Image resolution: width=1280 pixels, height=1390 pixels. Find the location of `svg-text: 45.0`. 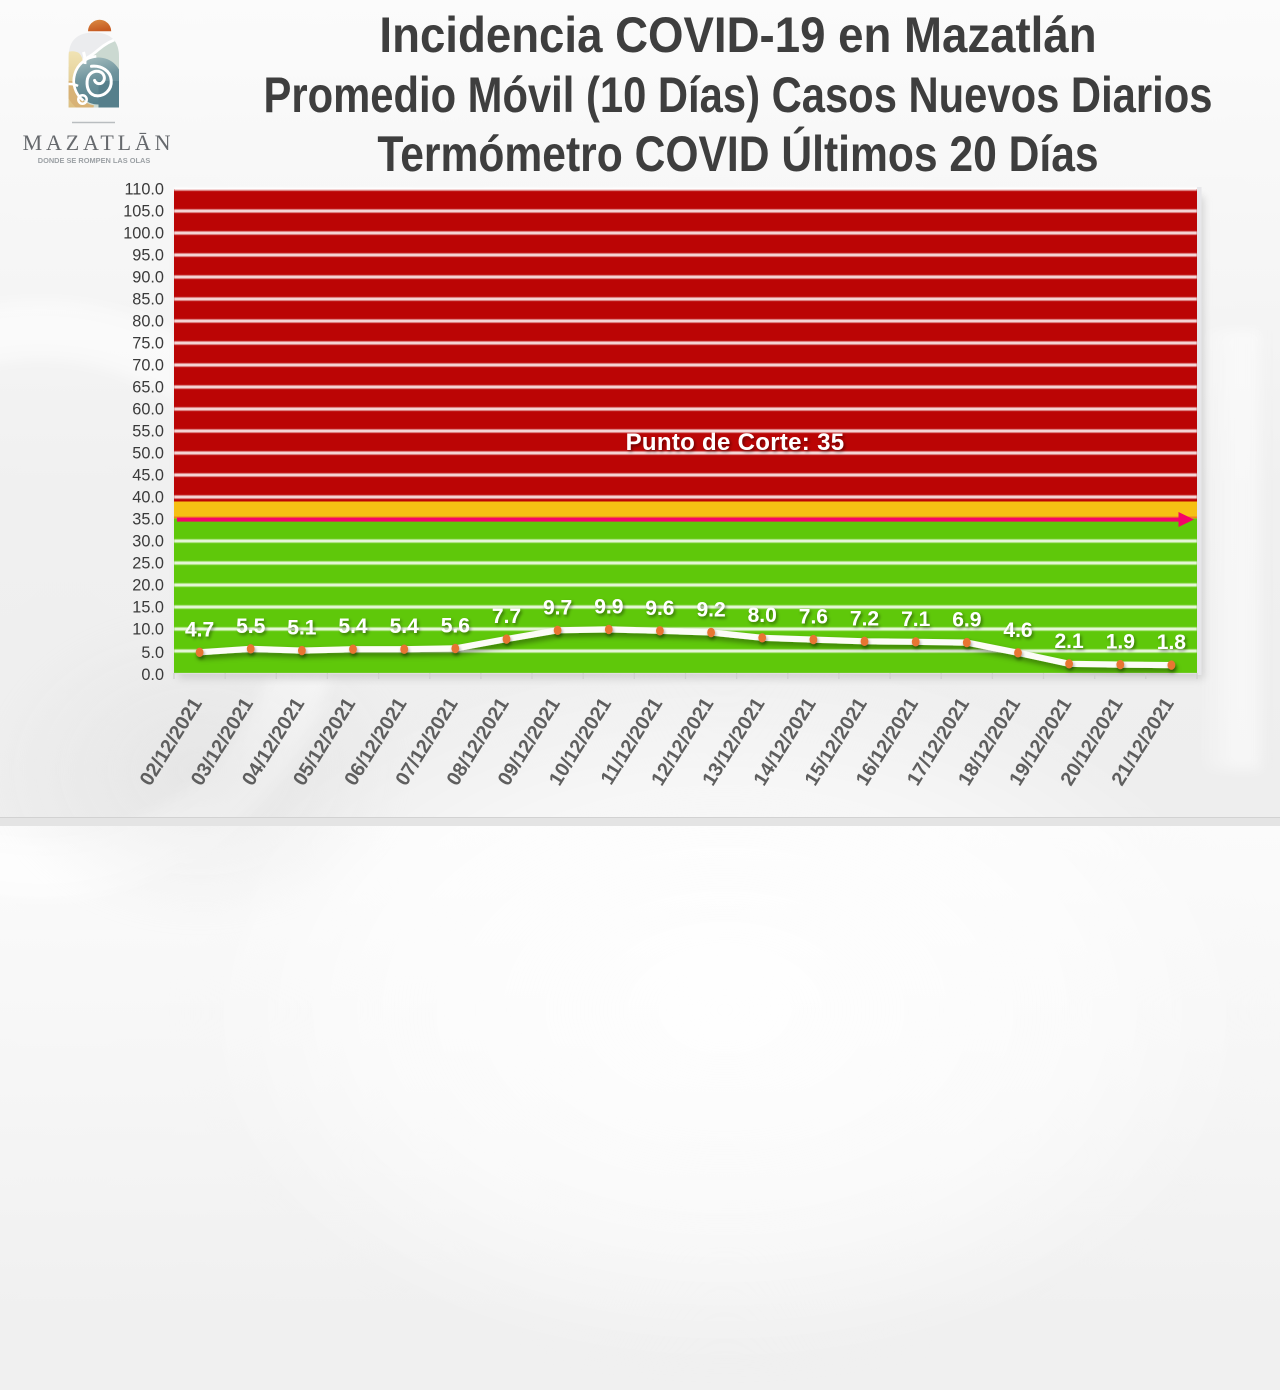

svg-text: 45.0 is located at coordinates (148, 476).